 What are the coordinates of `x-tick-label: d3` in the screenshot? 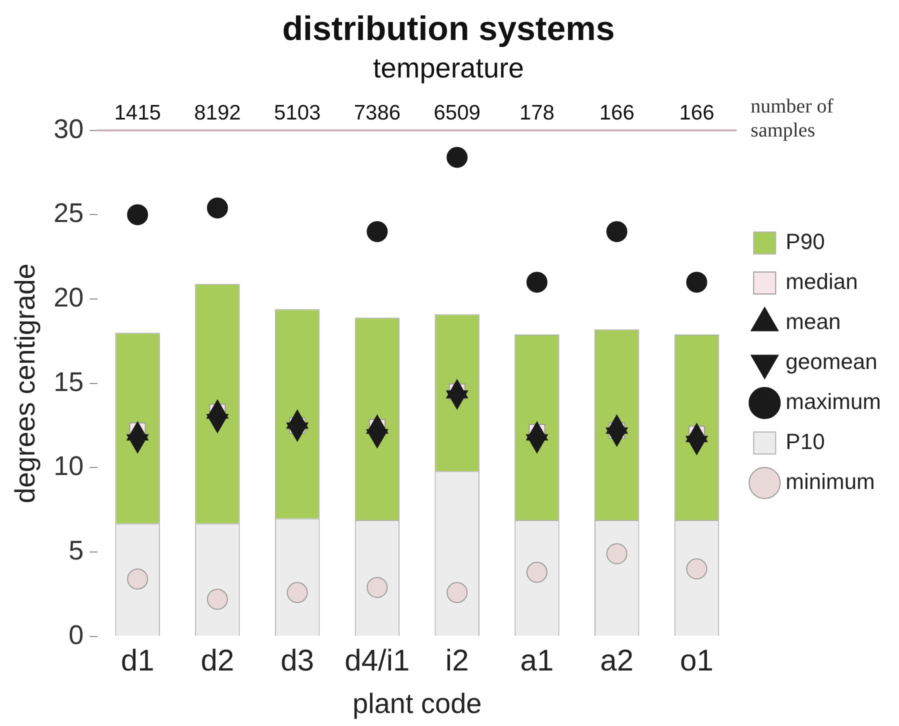 It's located at (297, 661).